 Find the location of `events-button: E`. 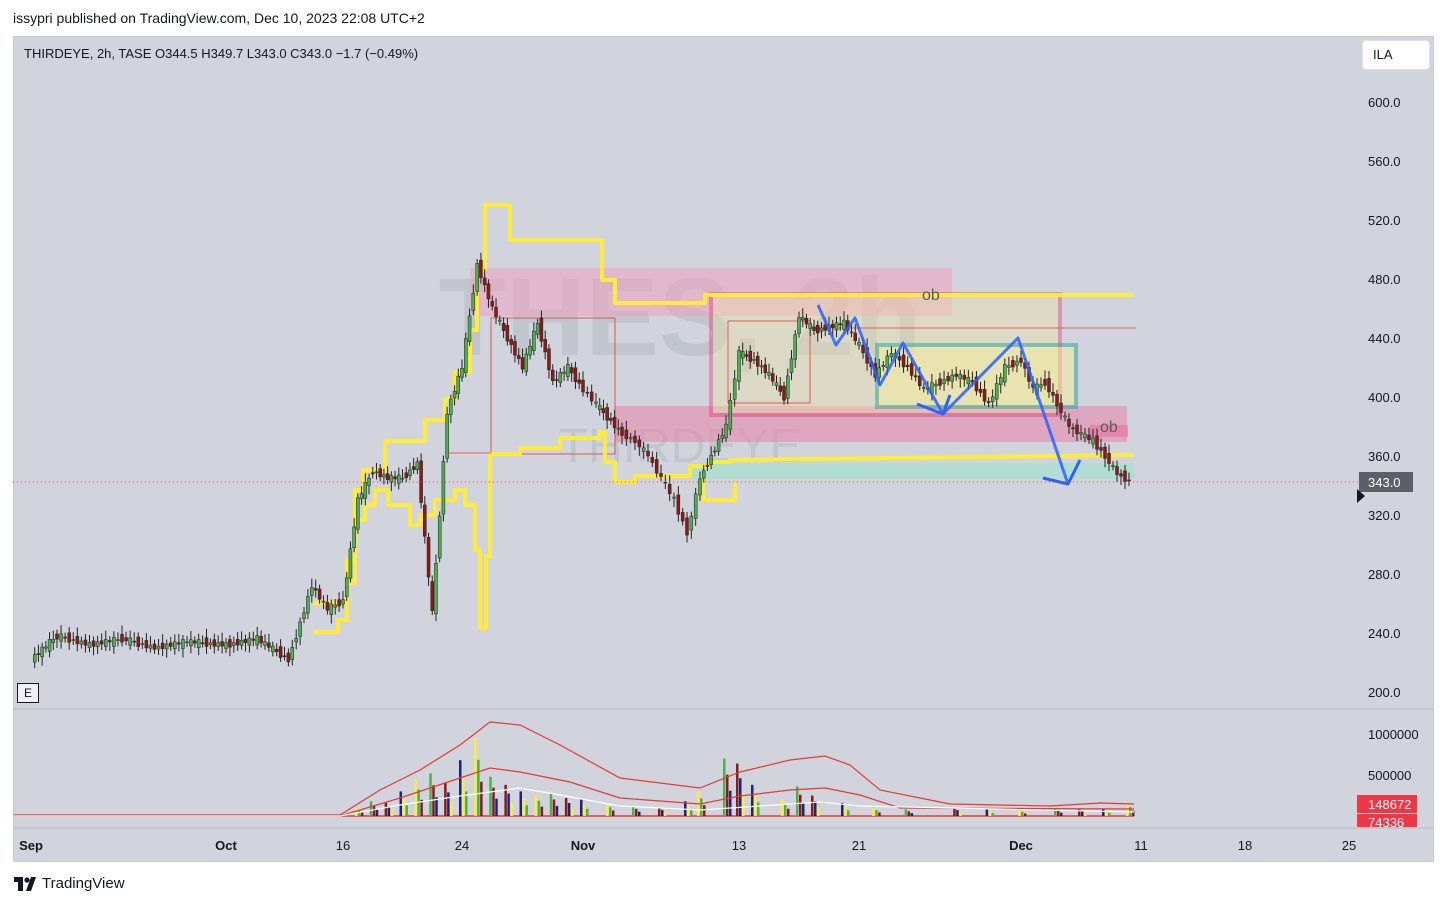

events-button: E is located at coordinates (28, 693).